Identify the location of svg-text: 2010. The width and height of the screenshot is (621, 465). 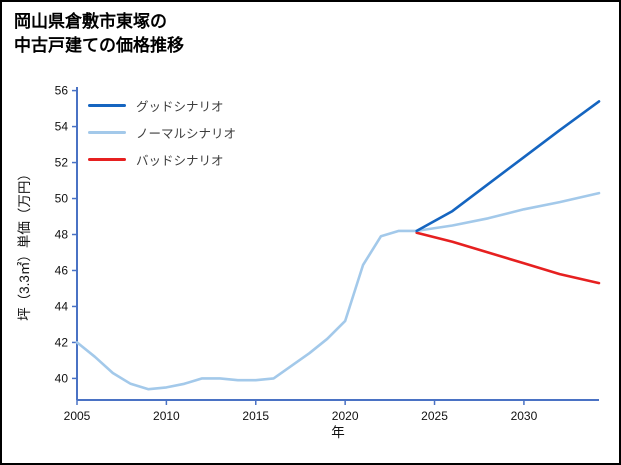
(166, 416).